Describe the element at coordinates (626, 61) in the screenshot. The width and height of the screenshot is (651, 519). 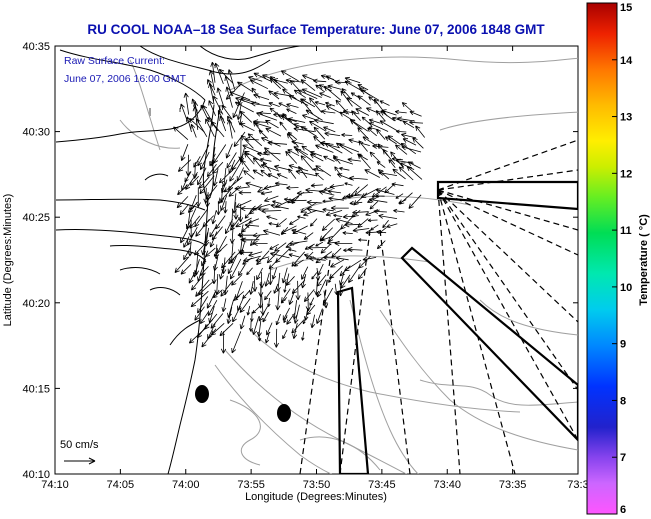
I see `colorbar-tick-label: 14` at that location.